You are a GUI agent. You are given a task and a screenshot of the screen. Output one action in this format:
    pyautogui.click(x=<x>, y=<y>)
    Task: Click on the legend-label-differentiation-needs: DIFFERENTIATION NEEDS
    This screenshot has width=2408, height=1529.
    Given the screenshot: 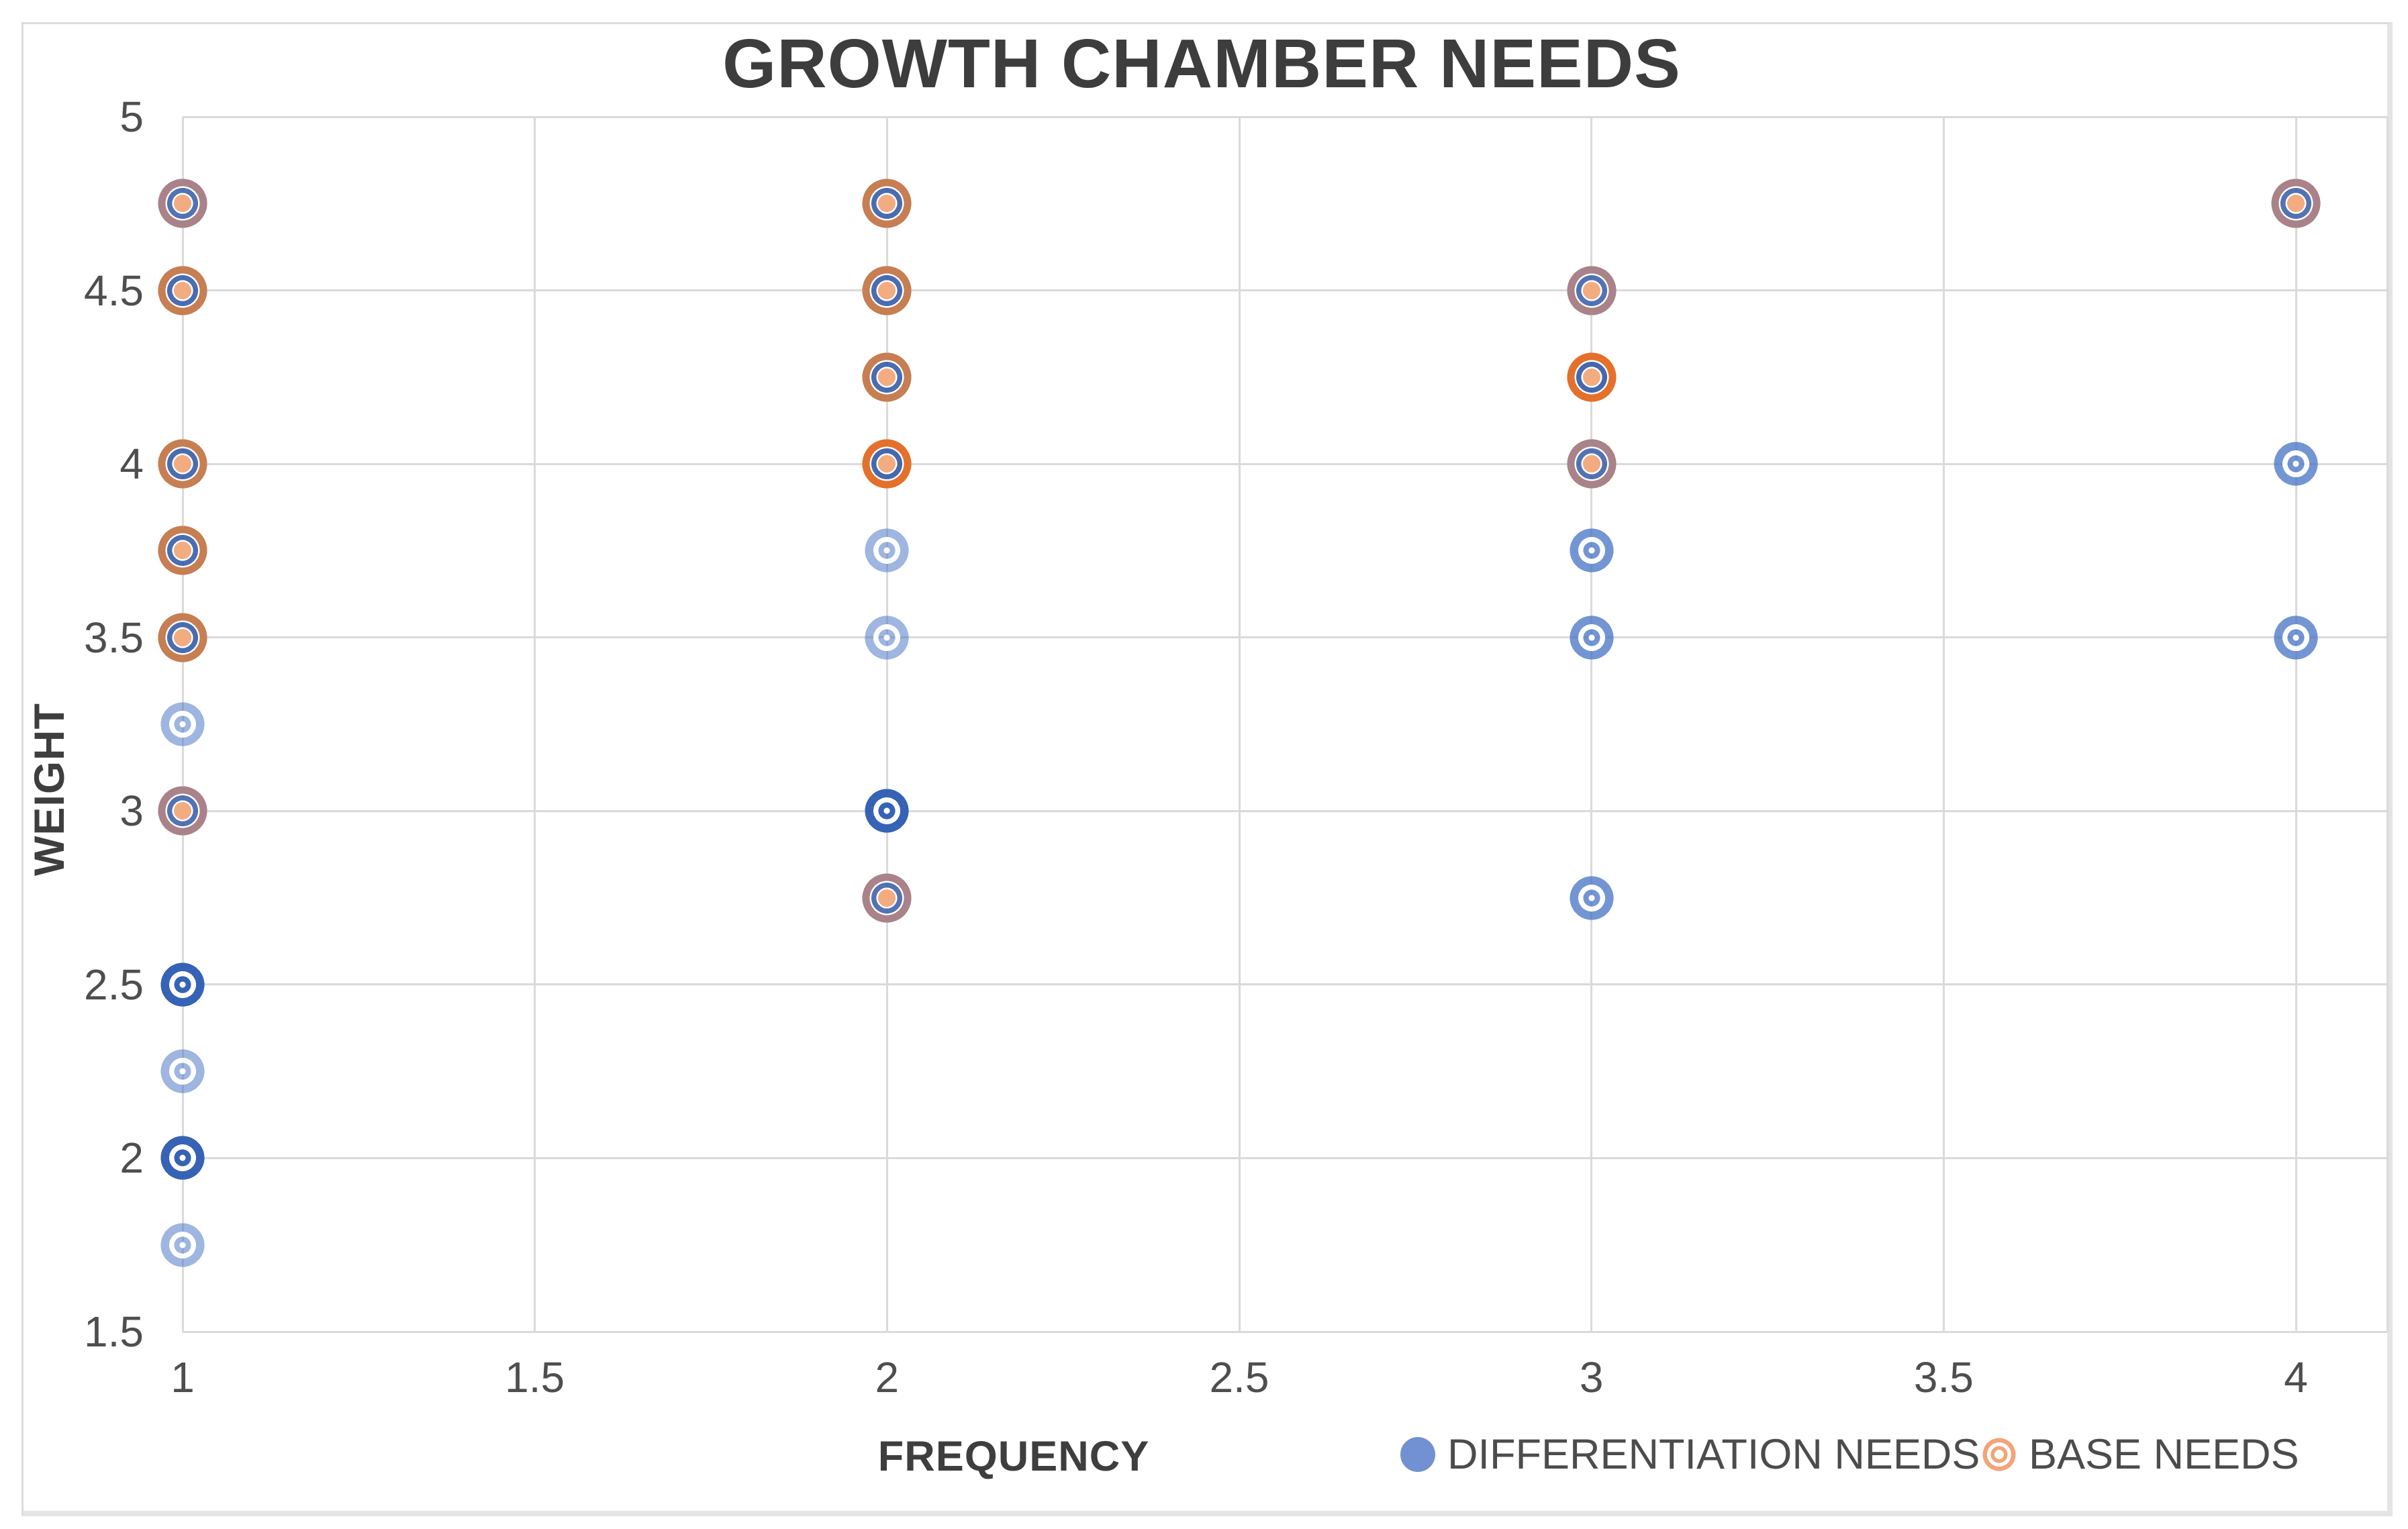 What is the action you would take?
    pyautogui.click(x=1713, y=1454)
    